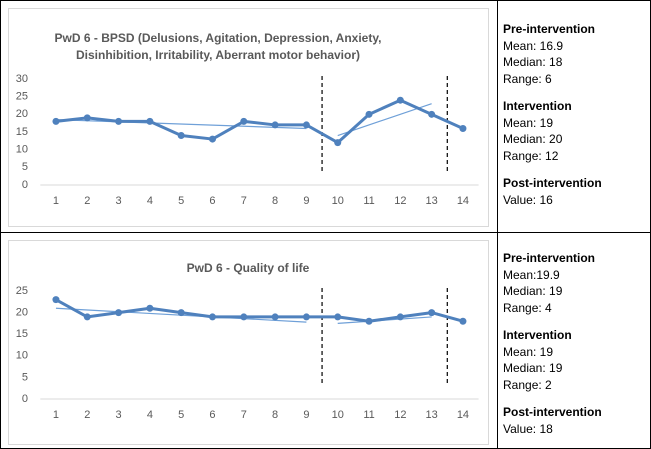 The height and width of the screenshot is (449, 651). Describe the element at coordinates (552, 420) in the screenshot. I see `stats-section: Post-intervention Value: 18` at that location.